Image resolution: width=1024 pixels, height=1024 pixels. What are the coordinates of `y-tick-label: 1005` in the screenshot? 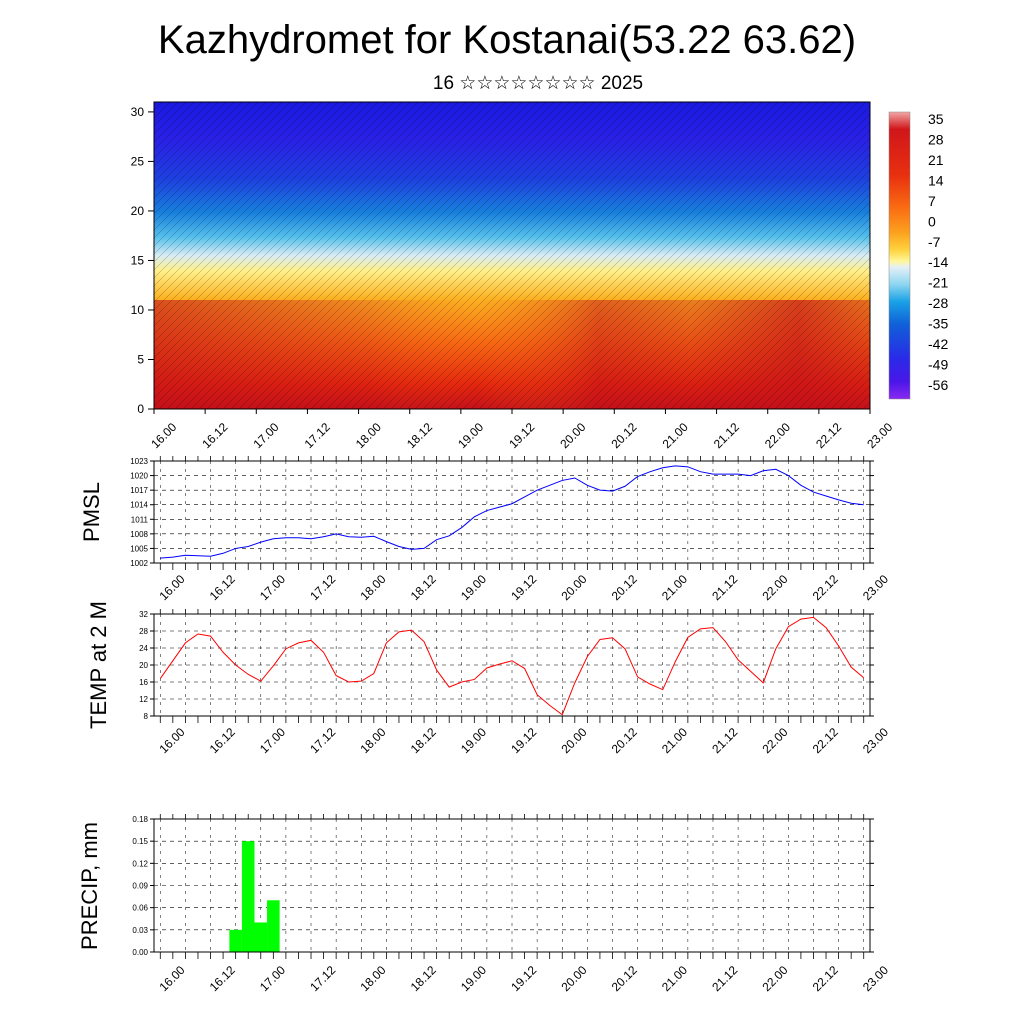 It's located at (139, 548).